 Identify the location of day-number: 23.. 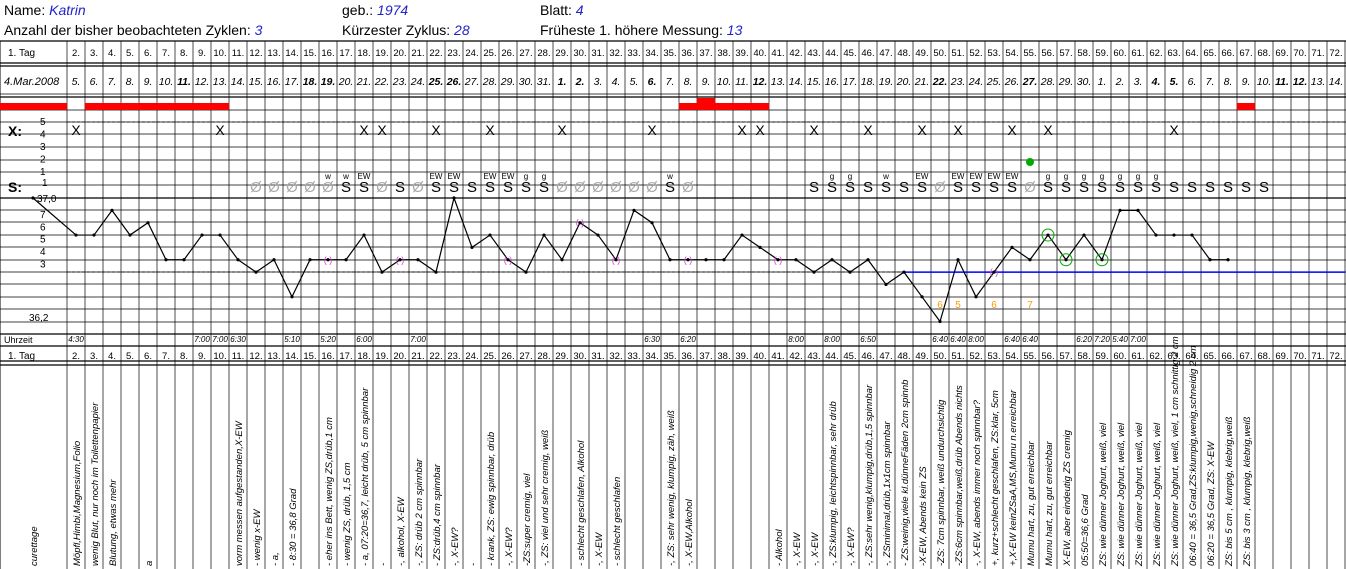
(453, 53).